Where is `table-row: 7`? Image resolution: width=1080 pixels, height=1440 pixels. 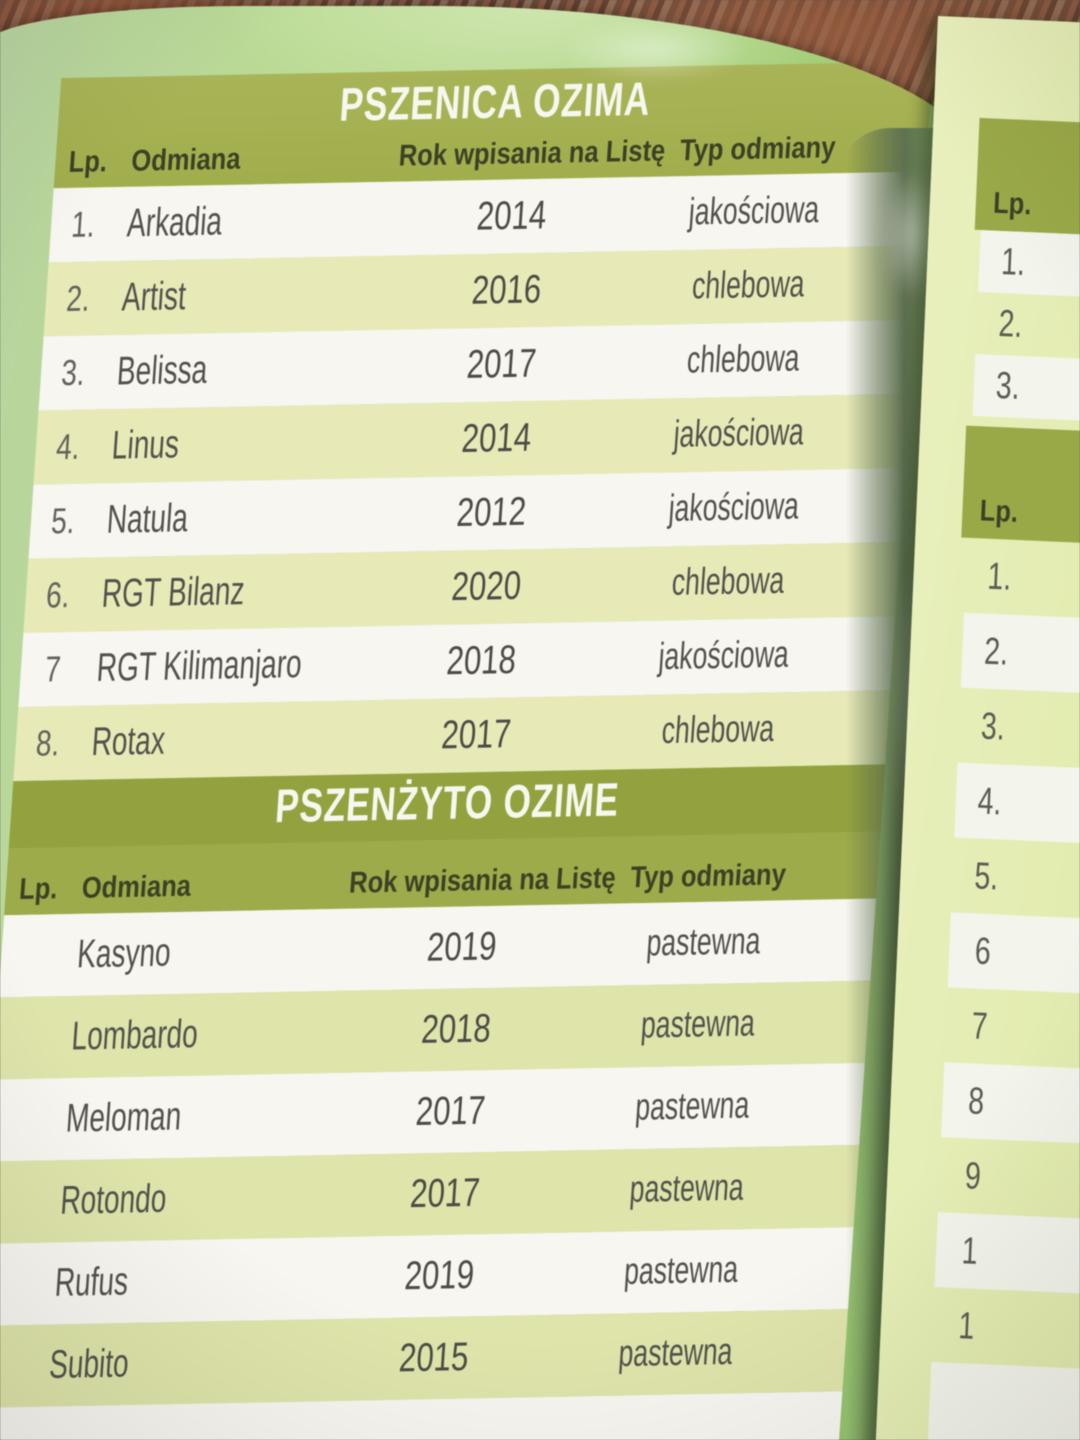
table-row: 7 is located at coordinates (986, 1028).